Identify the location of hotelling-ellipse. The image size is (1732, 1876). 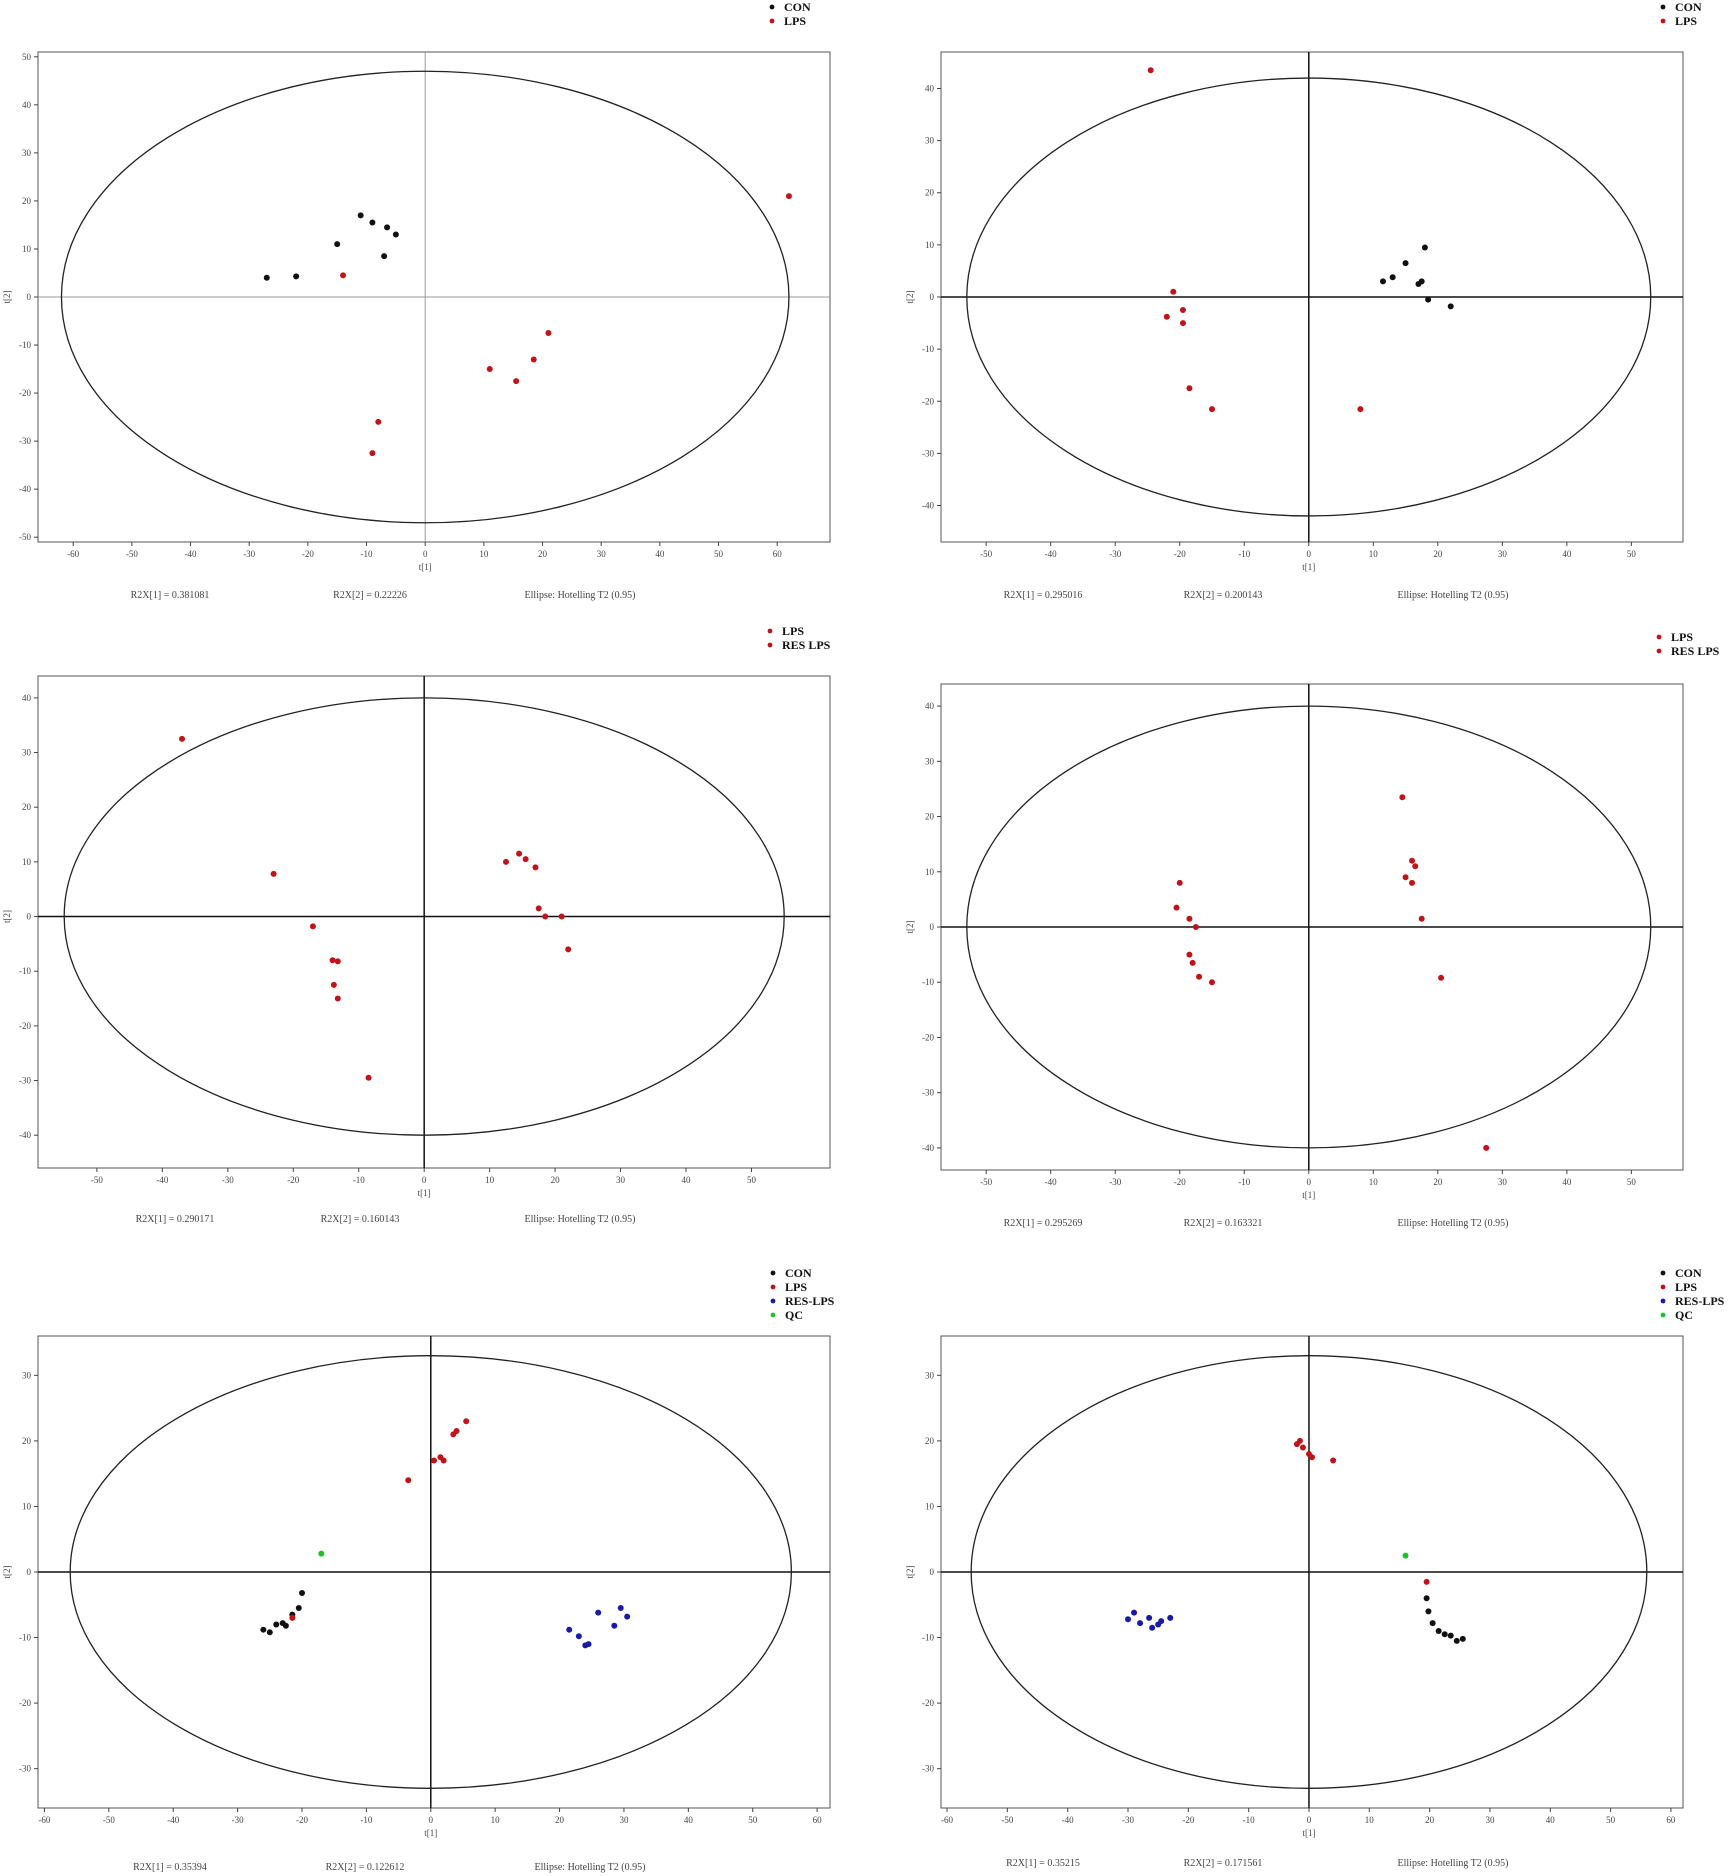
(1309, 927).